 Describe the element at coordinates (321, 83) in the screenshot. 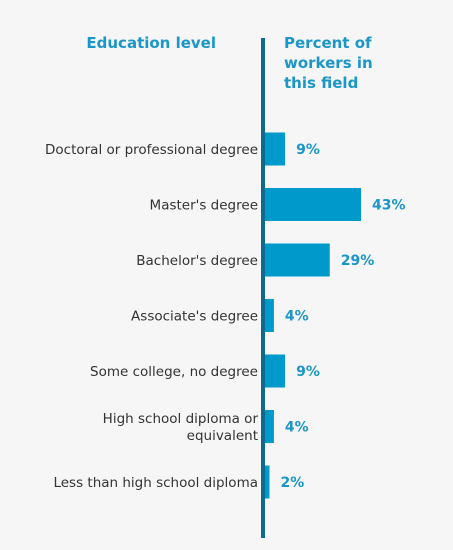

I see `percent-header-line-3: this field` at that location.